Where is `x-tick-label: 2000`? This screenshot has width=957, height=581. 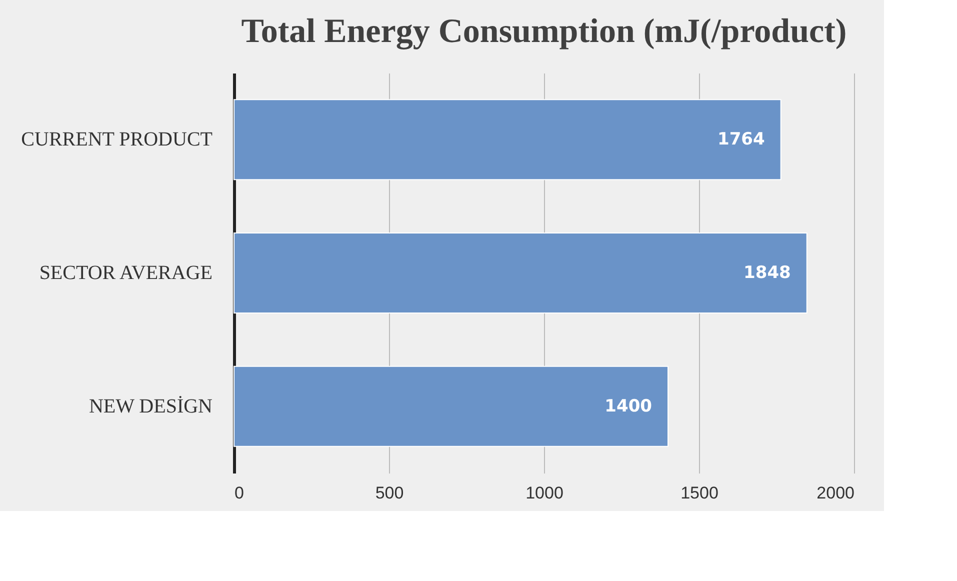
x-tick-label: 2000 is located at coordinates (835, 493).